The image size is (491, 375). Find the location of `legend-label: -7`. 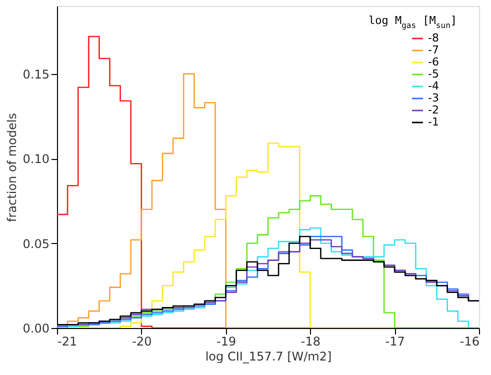

legend-label: -7 is located at coordinates (433, 50).